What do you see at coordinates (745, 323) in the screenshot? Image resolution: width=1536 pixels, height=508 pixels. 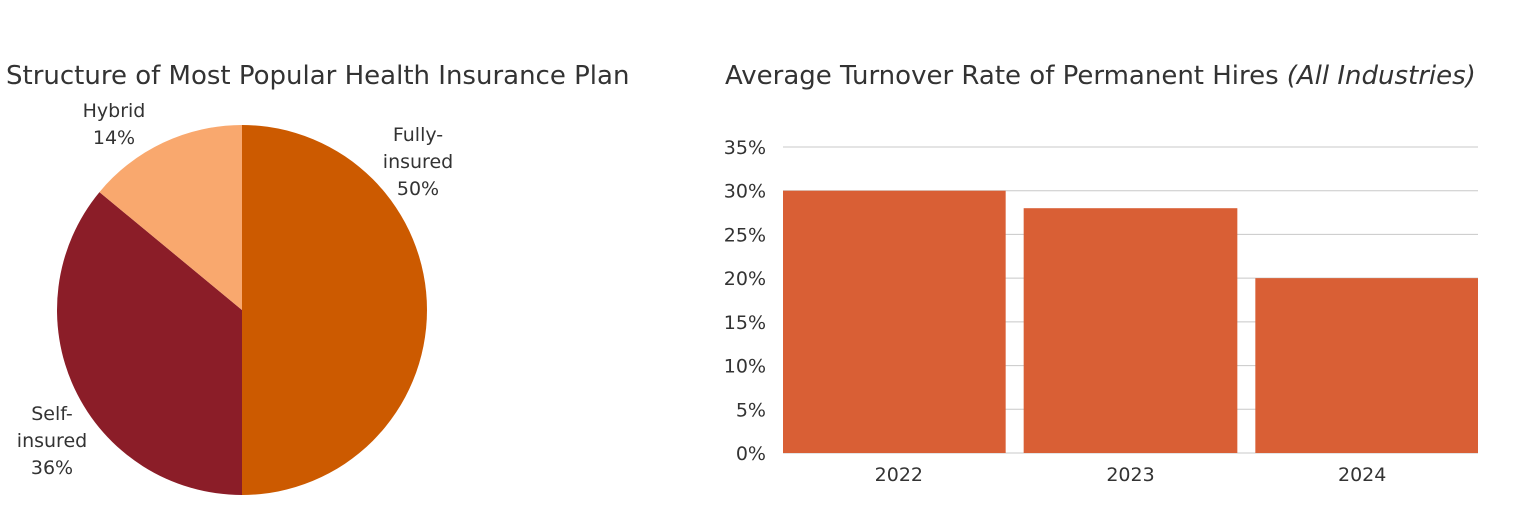 I see `y-tick-label: 15%` at bounding box center [745, 323].